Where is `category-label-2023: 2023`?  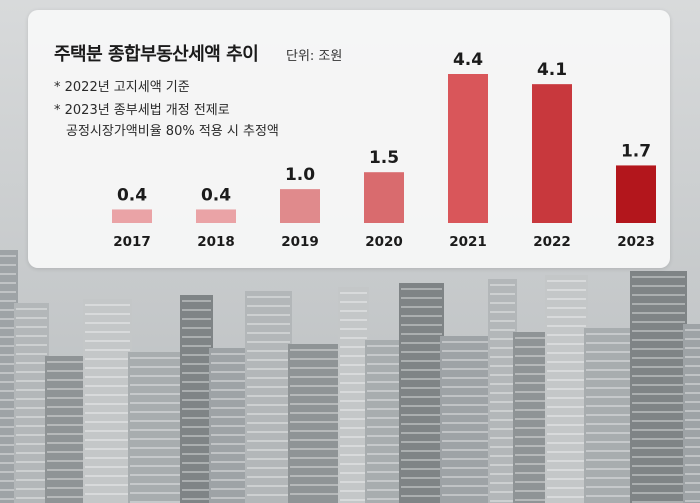
category-label-2023: 2023 is located at coordinates (636, 242).